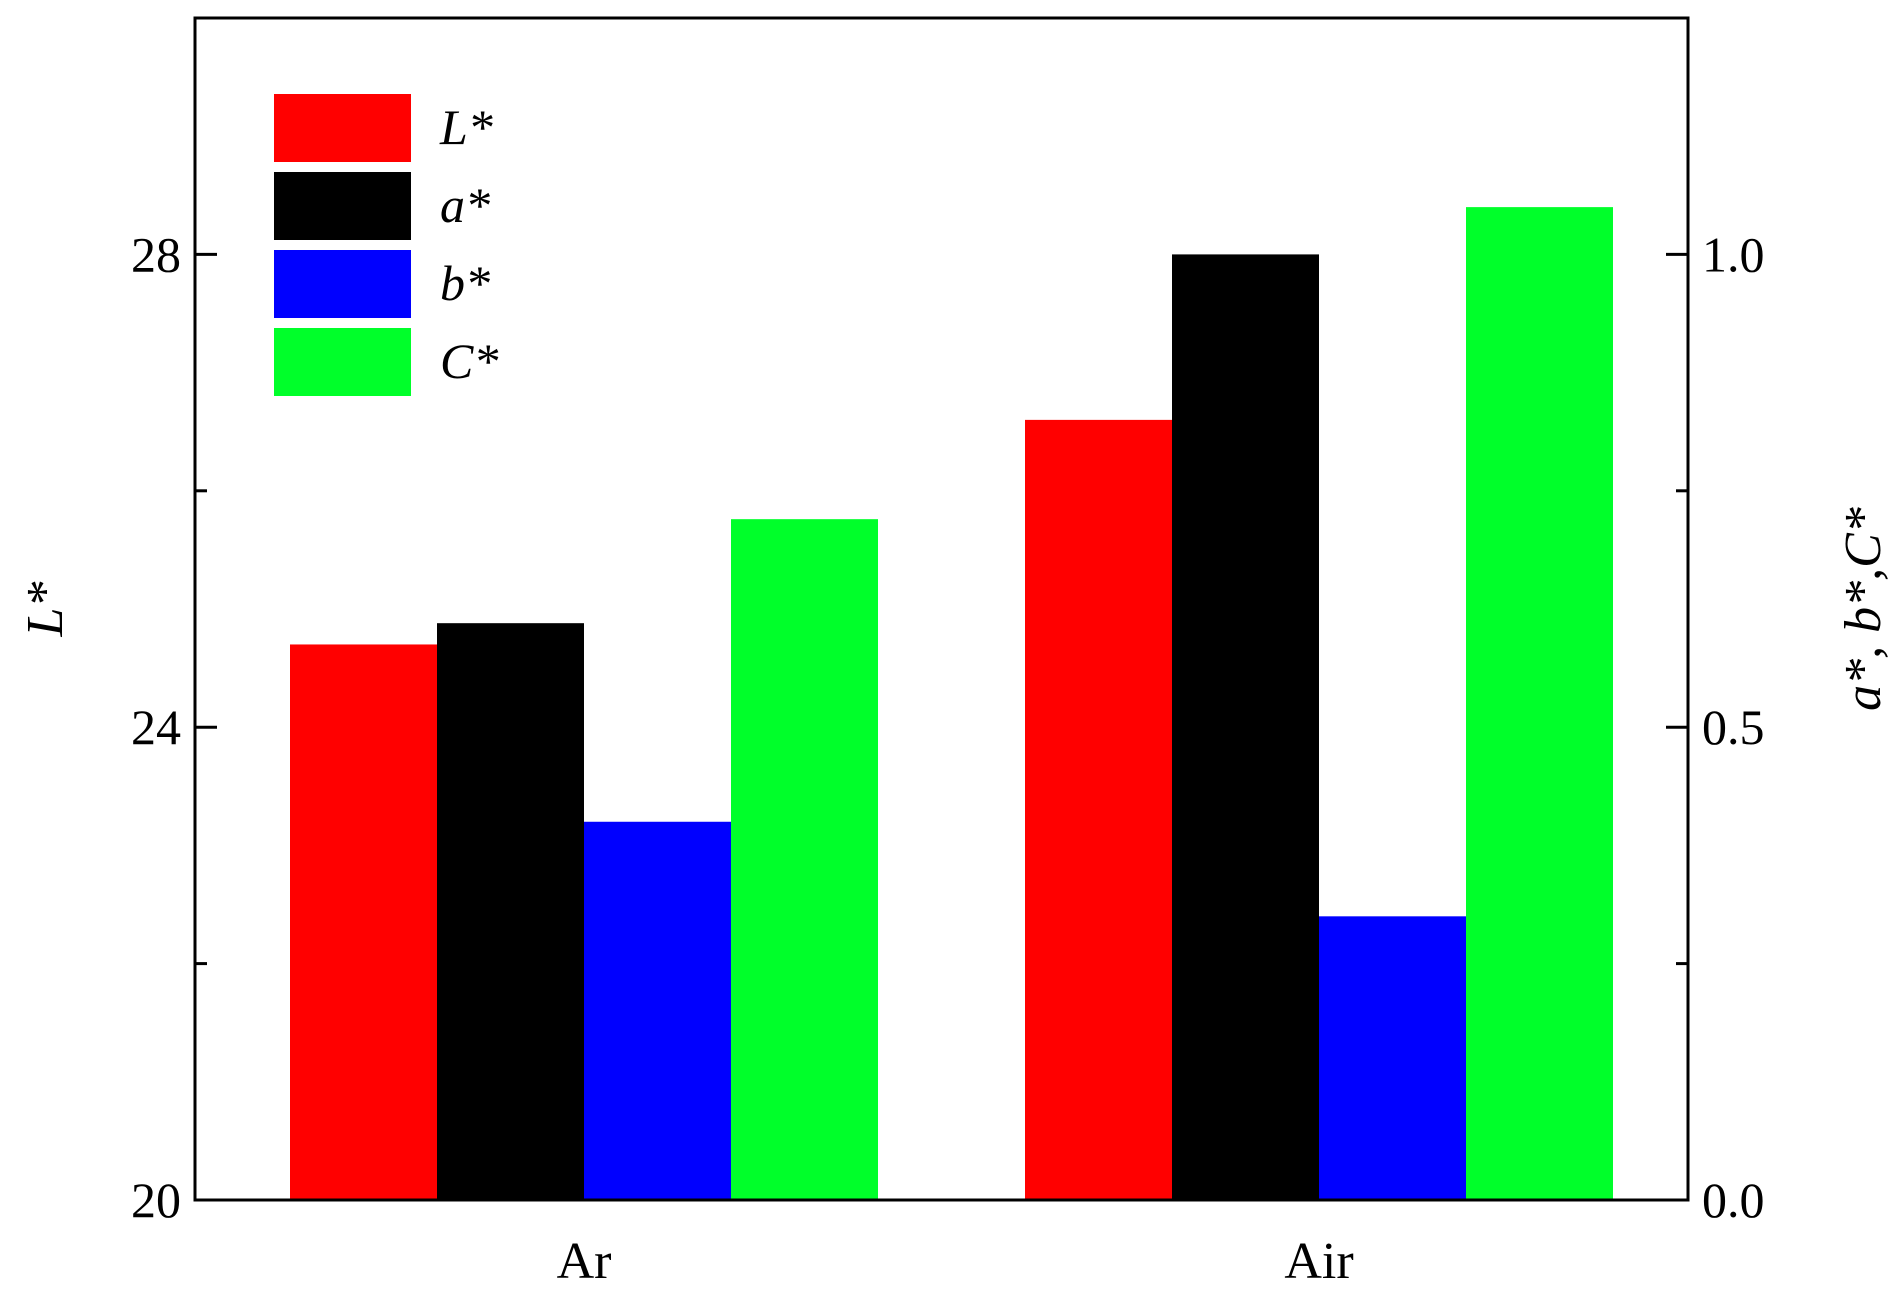 This screenshot has height=1304, width=1904. I want to click on legend: L* a* b* C*, so click(386, 245).